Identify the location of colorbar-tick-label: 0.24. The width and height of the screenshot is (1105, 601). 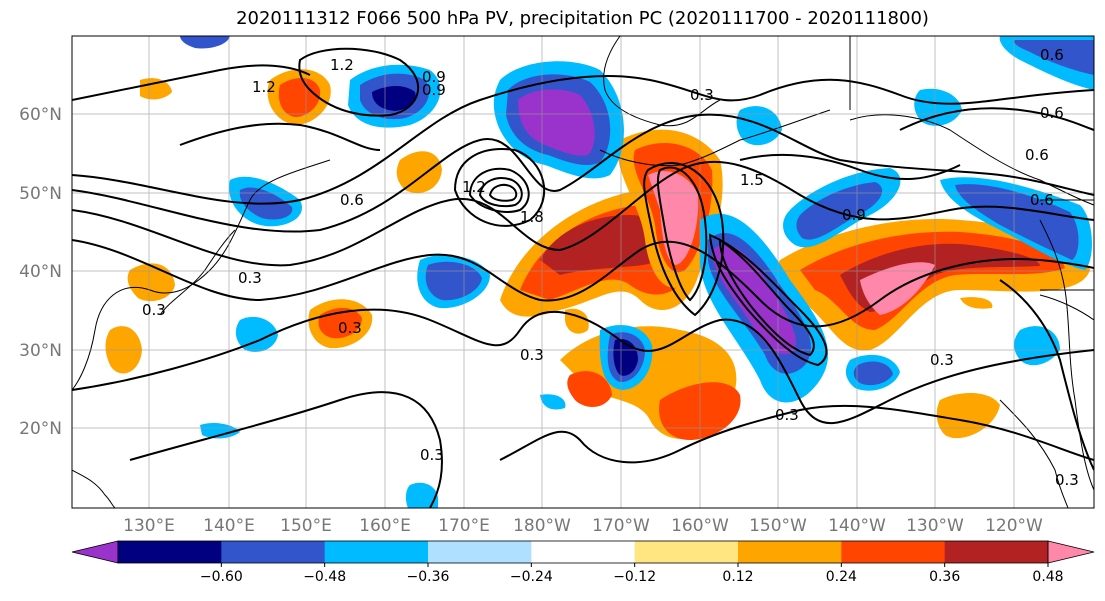
(841, 577).